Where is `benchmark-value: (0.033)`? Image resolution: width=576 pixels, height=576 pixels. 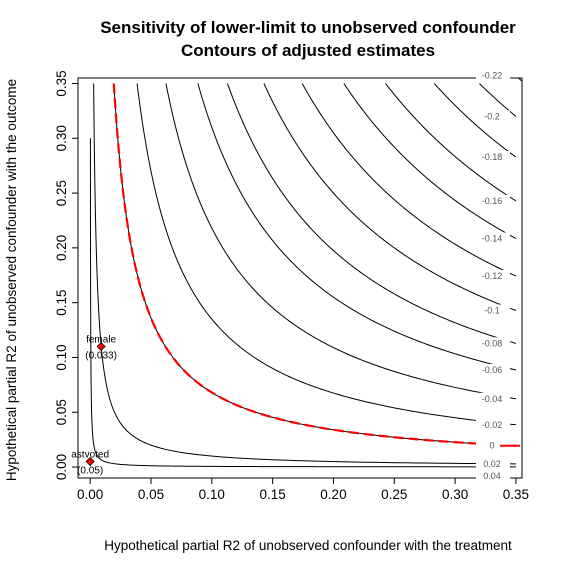 benchmark-value: (0.033) is located at coordinates (101, 355).